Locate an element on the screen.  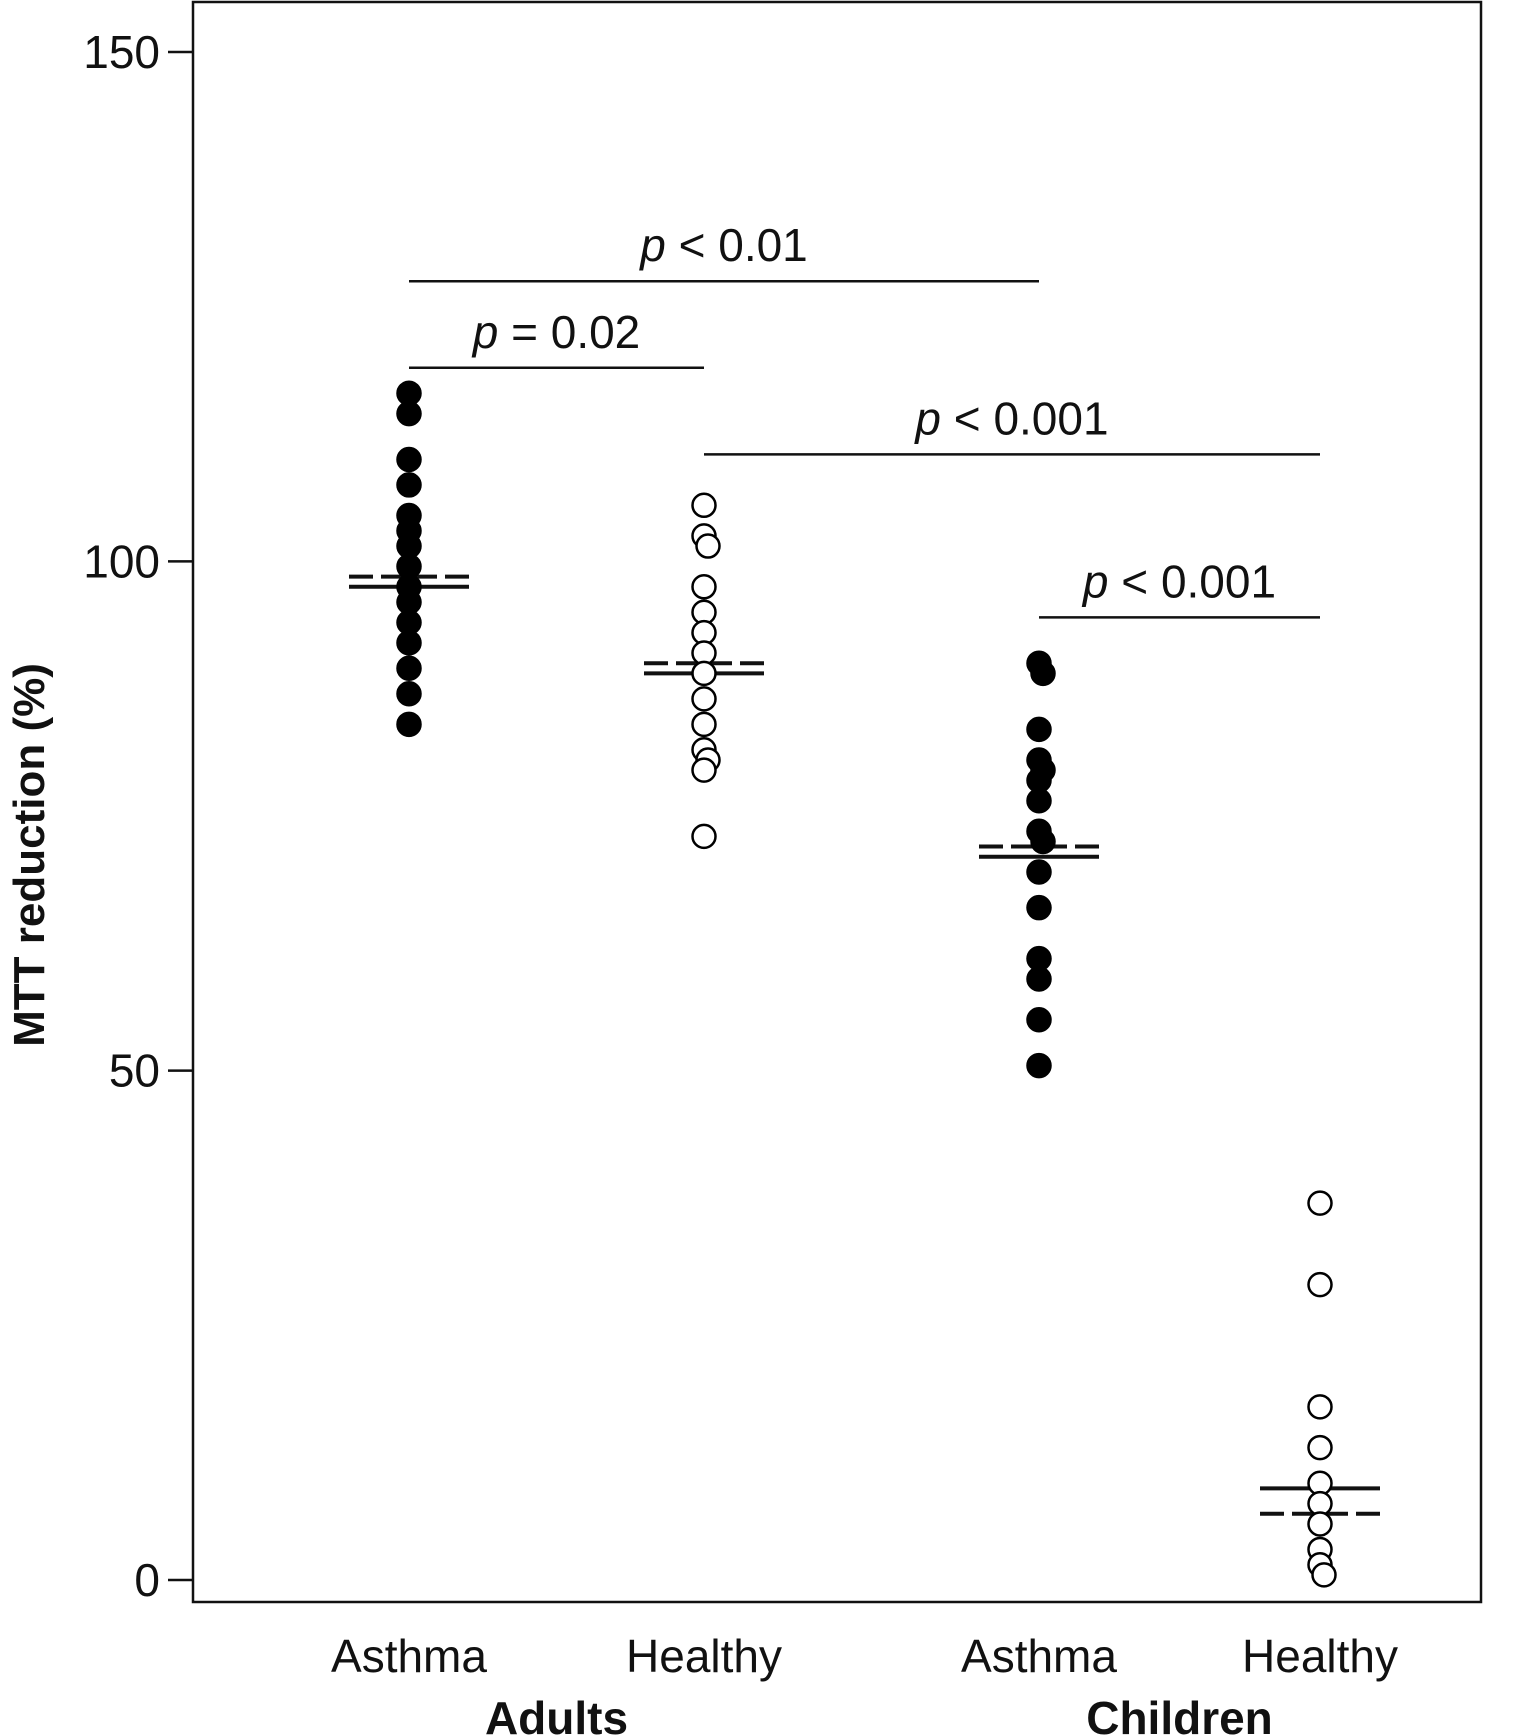
y-tick-label-150: 150 is located at coordinates (121, 52).